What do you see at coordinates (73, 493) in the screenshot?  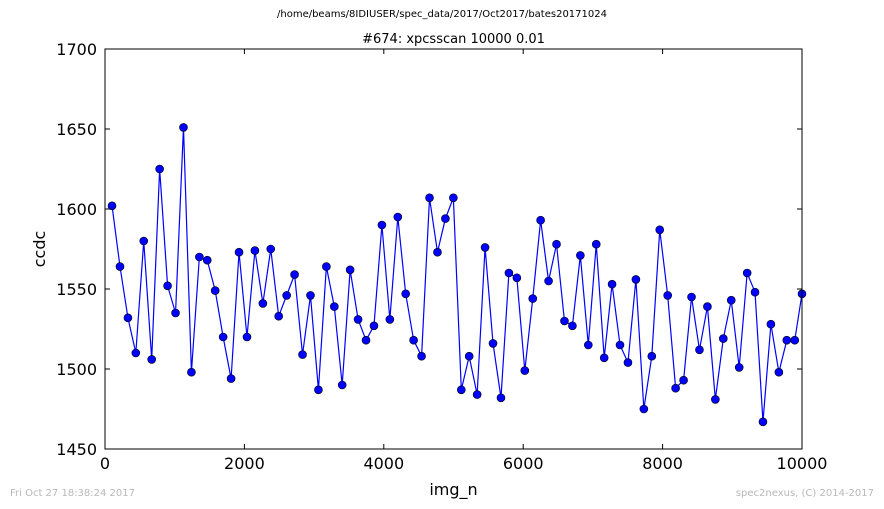 I see `footer-timestamp: Fri Oct 27 18:38:24 2017` at bounding box center [73, 493].